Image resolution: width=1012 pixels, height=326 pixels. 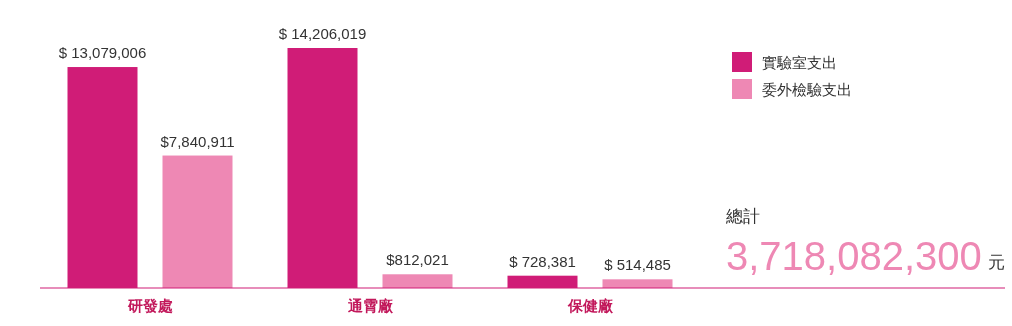 I want to click on data-label: $ 514,485, so click(x=637, y=265).